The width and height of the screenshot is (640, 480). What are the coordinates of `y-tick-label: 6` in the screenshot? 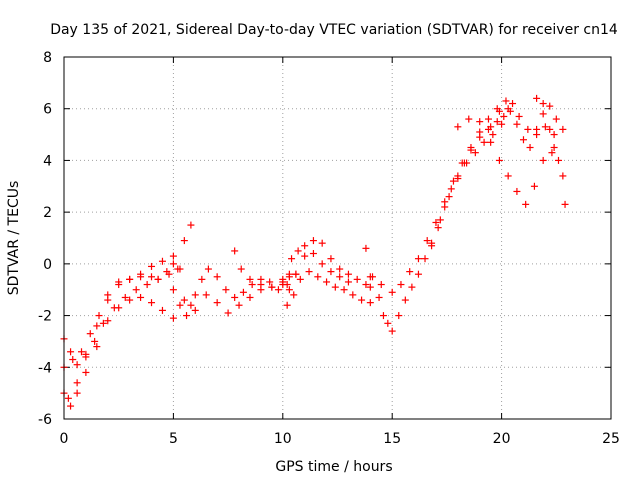 It's located at (47, 110).